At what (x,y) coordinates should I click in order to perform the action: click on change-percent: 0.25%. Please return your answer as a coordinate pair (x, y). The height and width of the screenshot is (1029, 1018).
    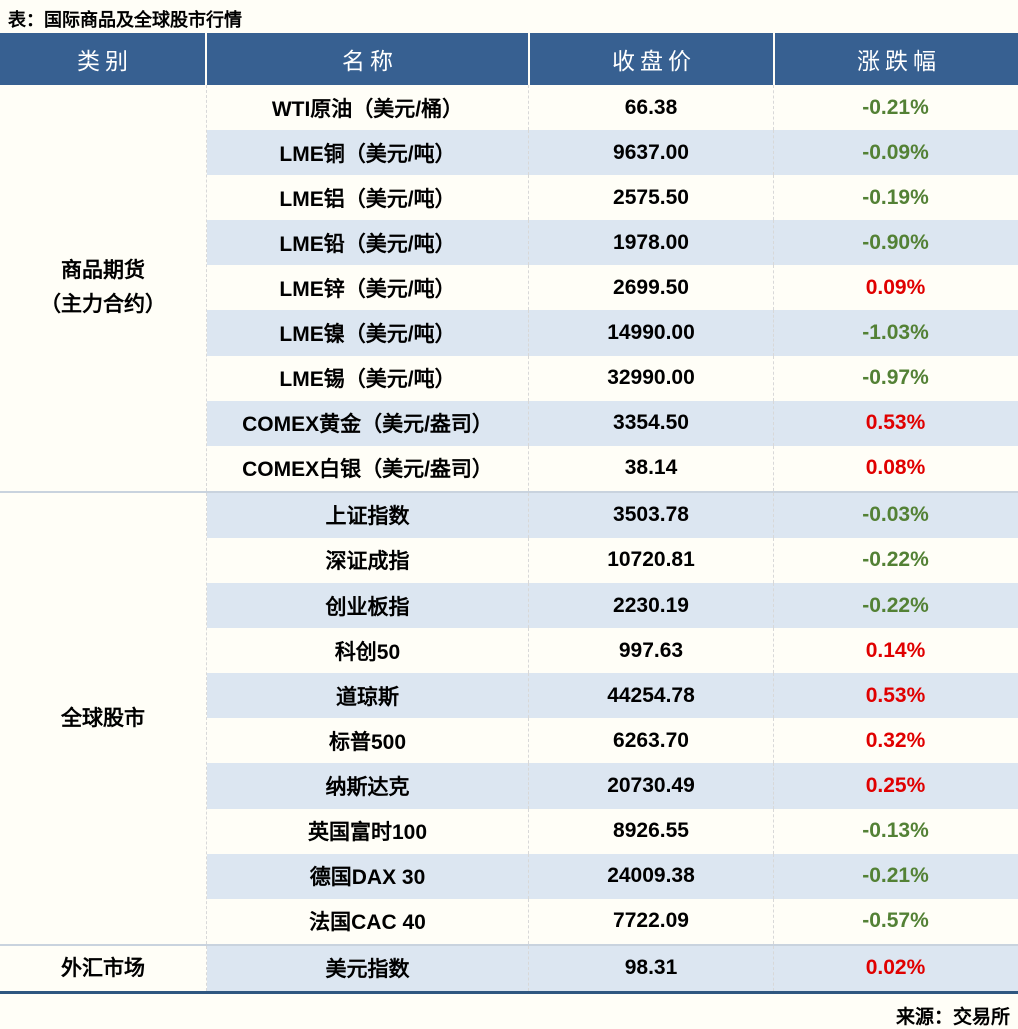
    Looking at the image, I should click on (895, 785).